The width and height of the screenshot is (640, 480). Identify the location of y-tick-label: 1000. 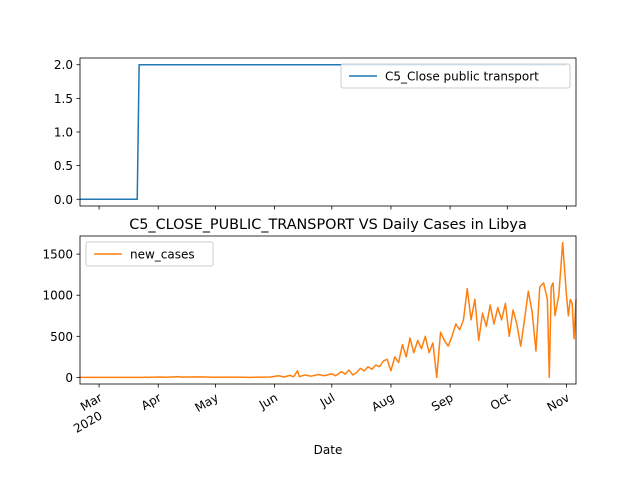
(57, 296).